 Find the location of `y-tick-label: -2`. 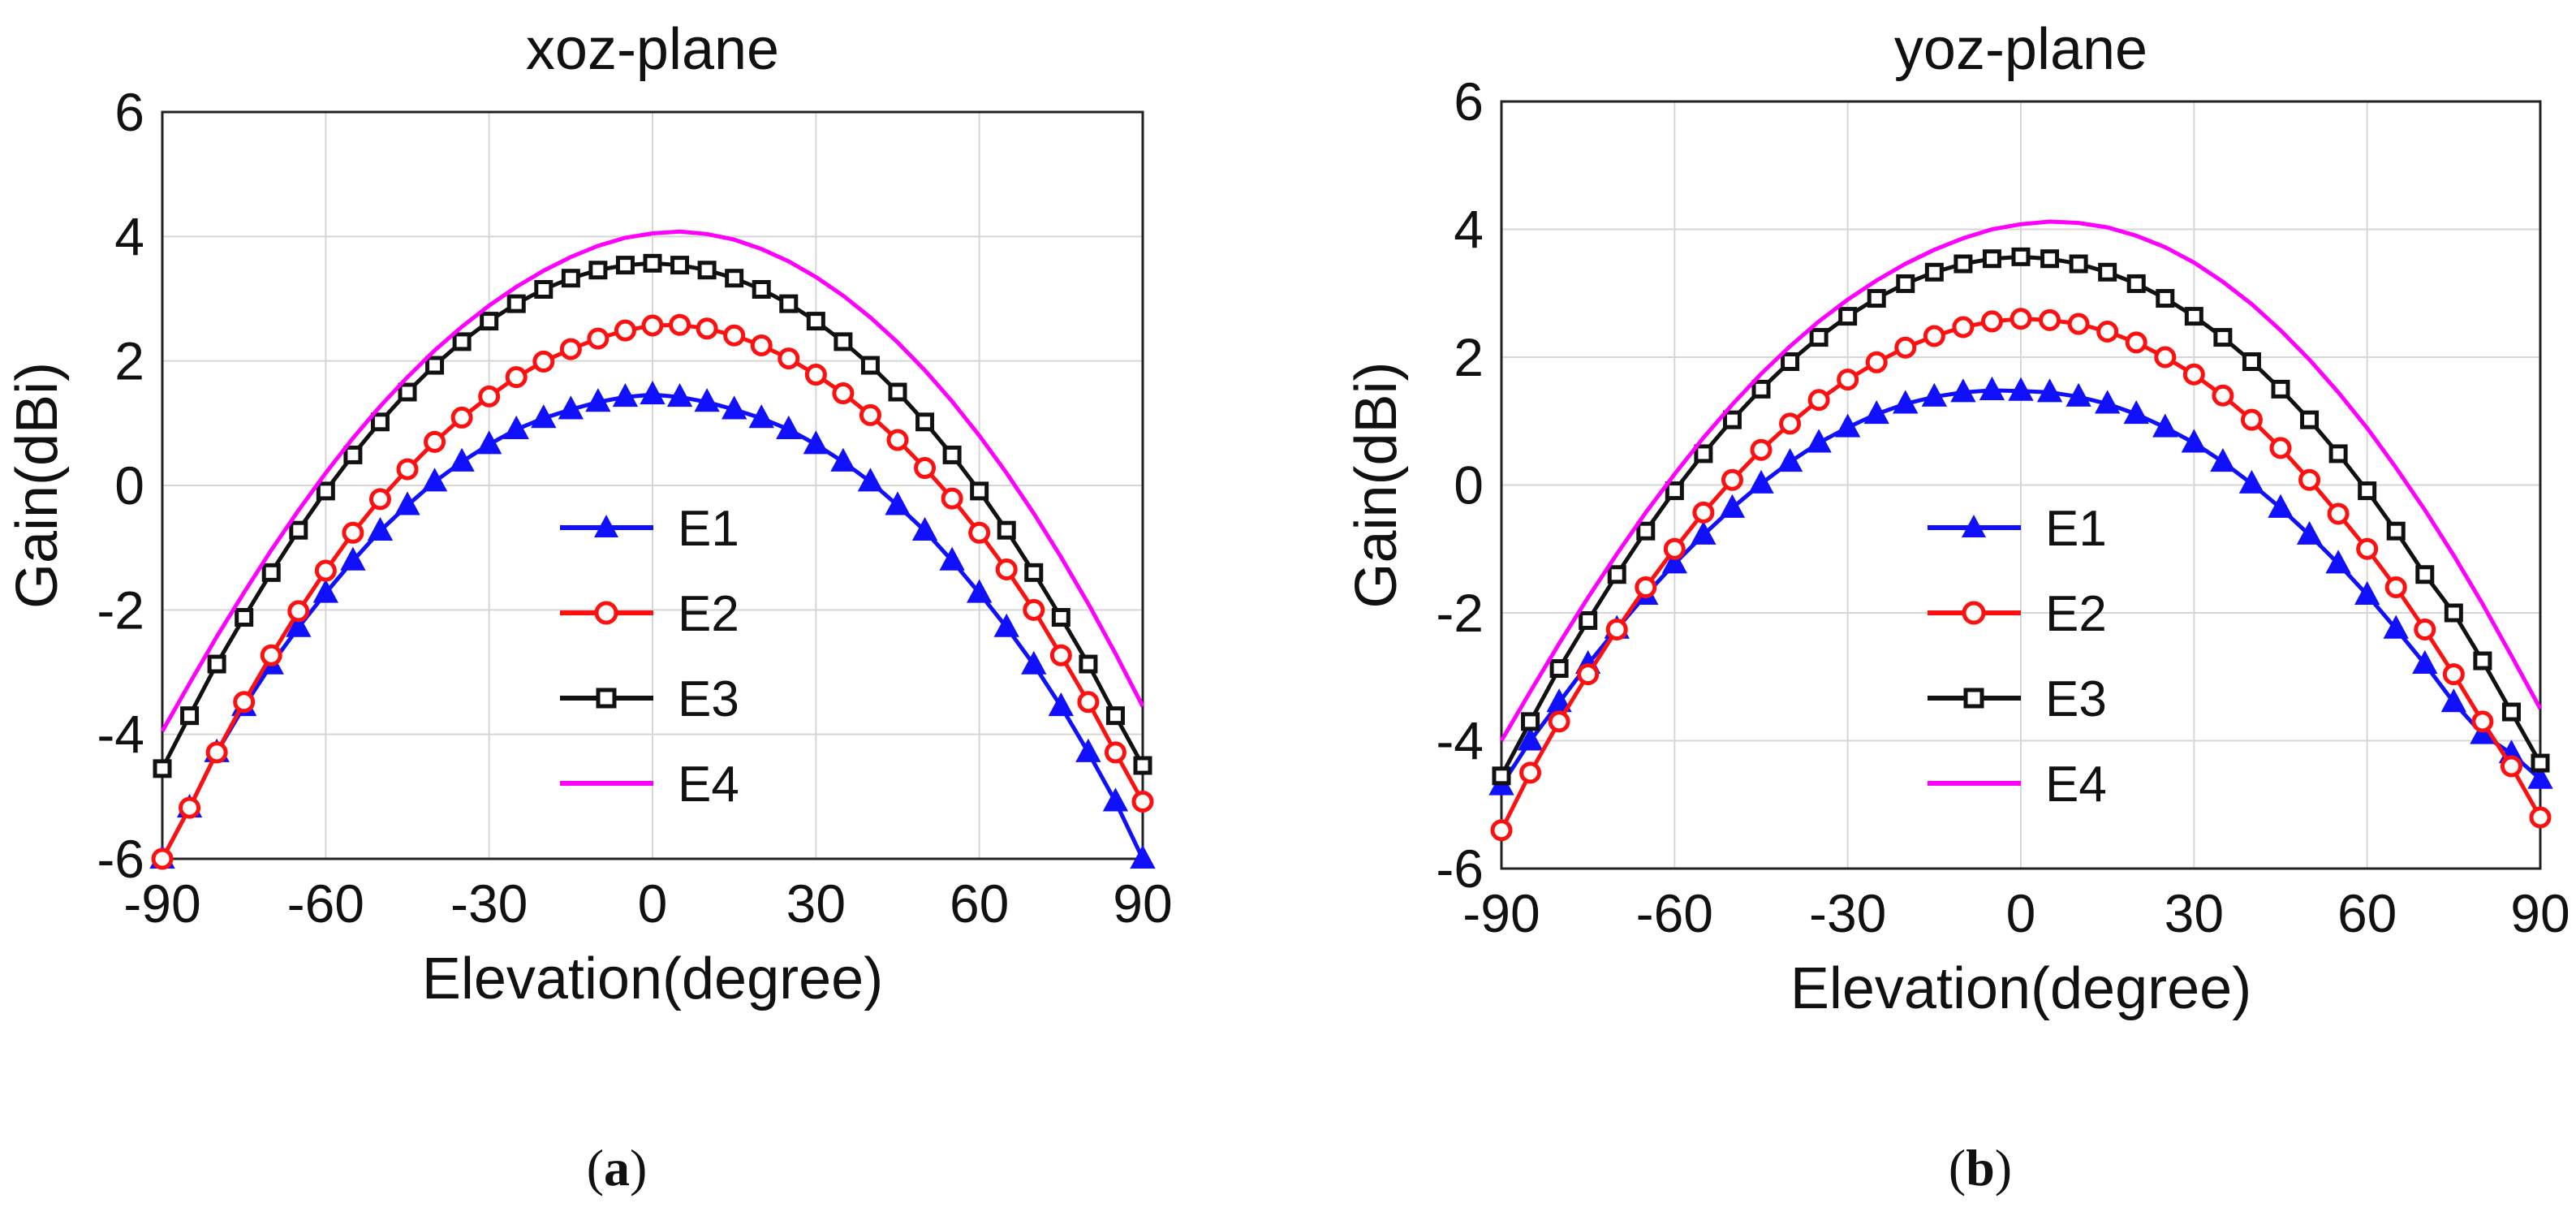

y-tick-label: -2 is located at coordinates (1460, 613).